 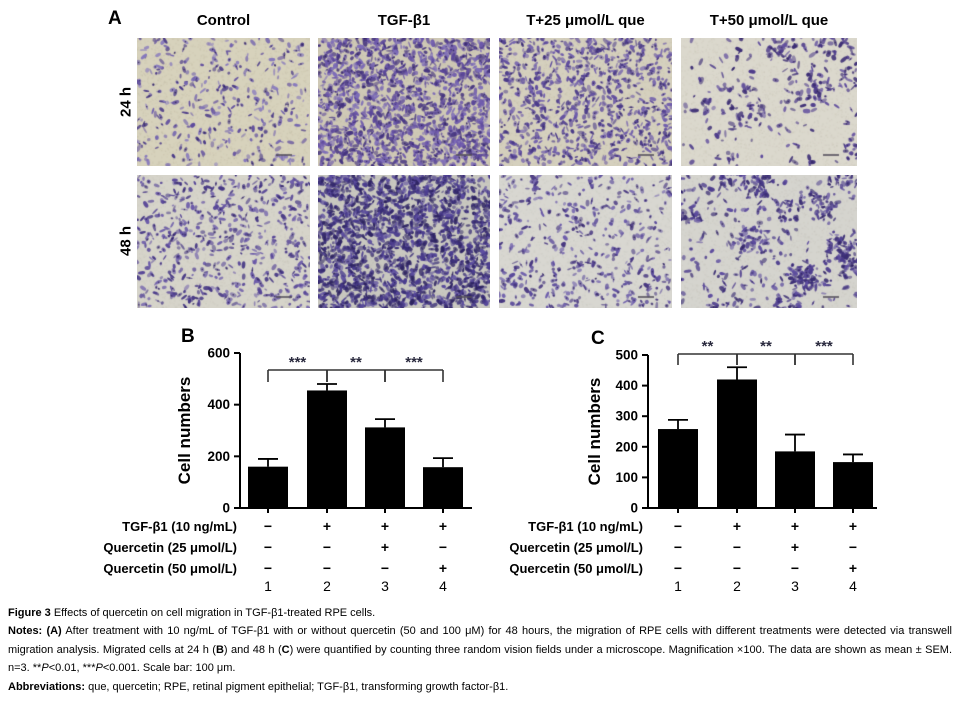 I want to click on micrograph-24h-t25que, so click(x=585, y=102).